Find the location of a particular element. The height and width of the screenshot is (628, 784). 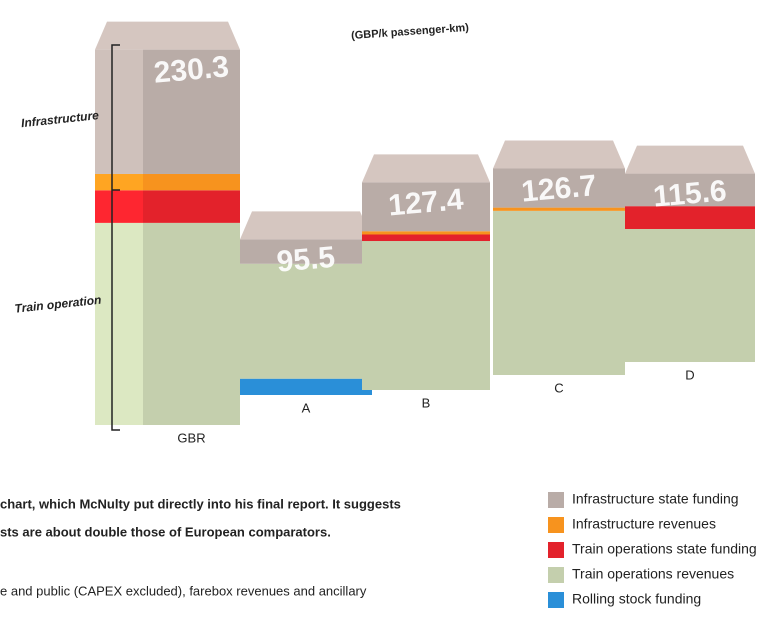

group-label: Infrastructure is located at coordinates (59, 119).